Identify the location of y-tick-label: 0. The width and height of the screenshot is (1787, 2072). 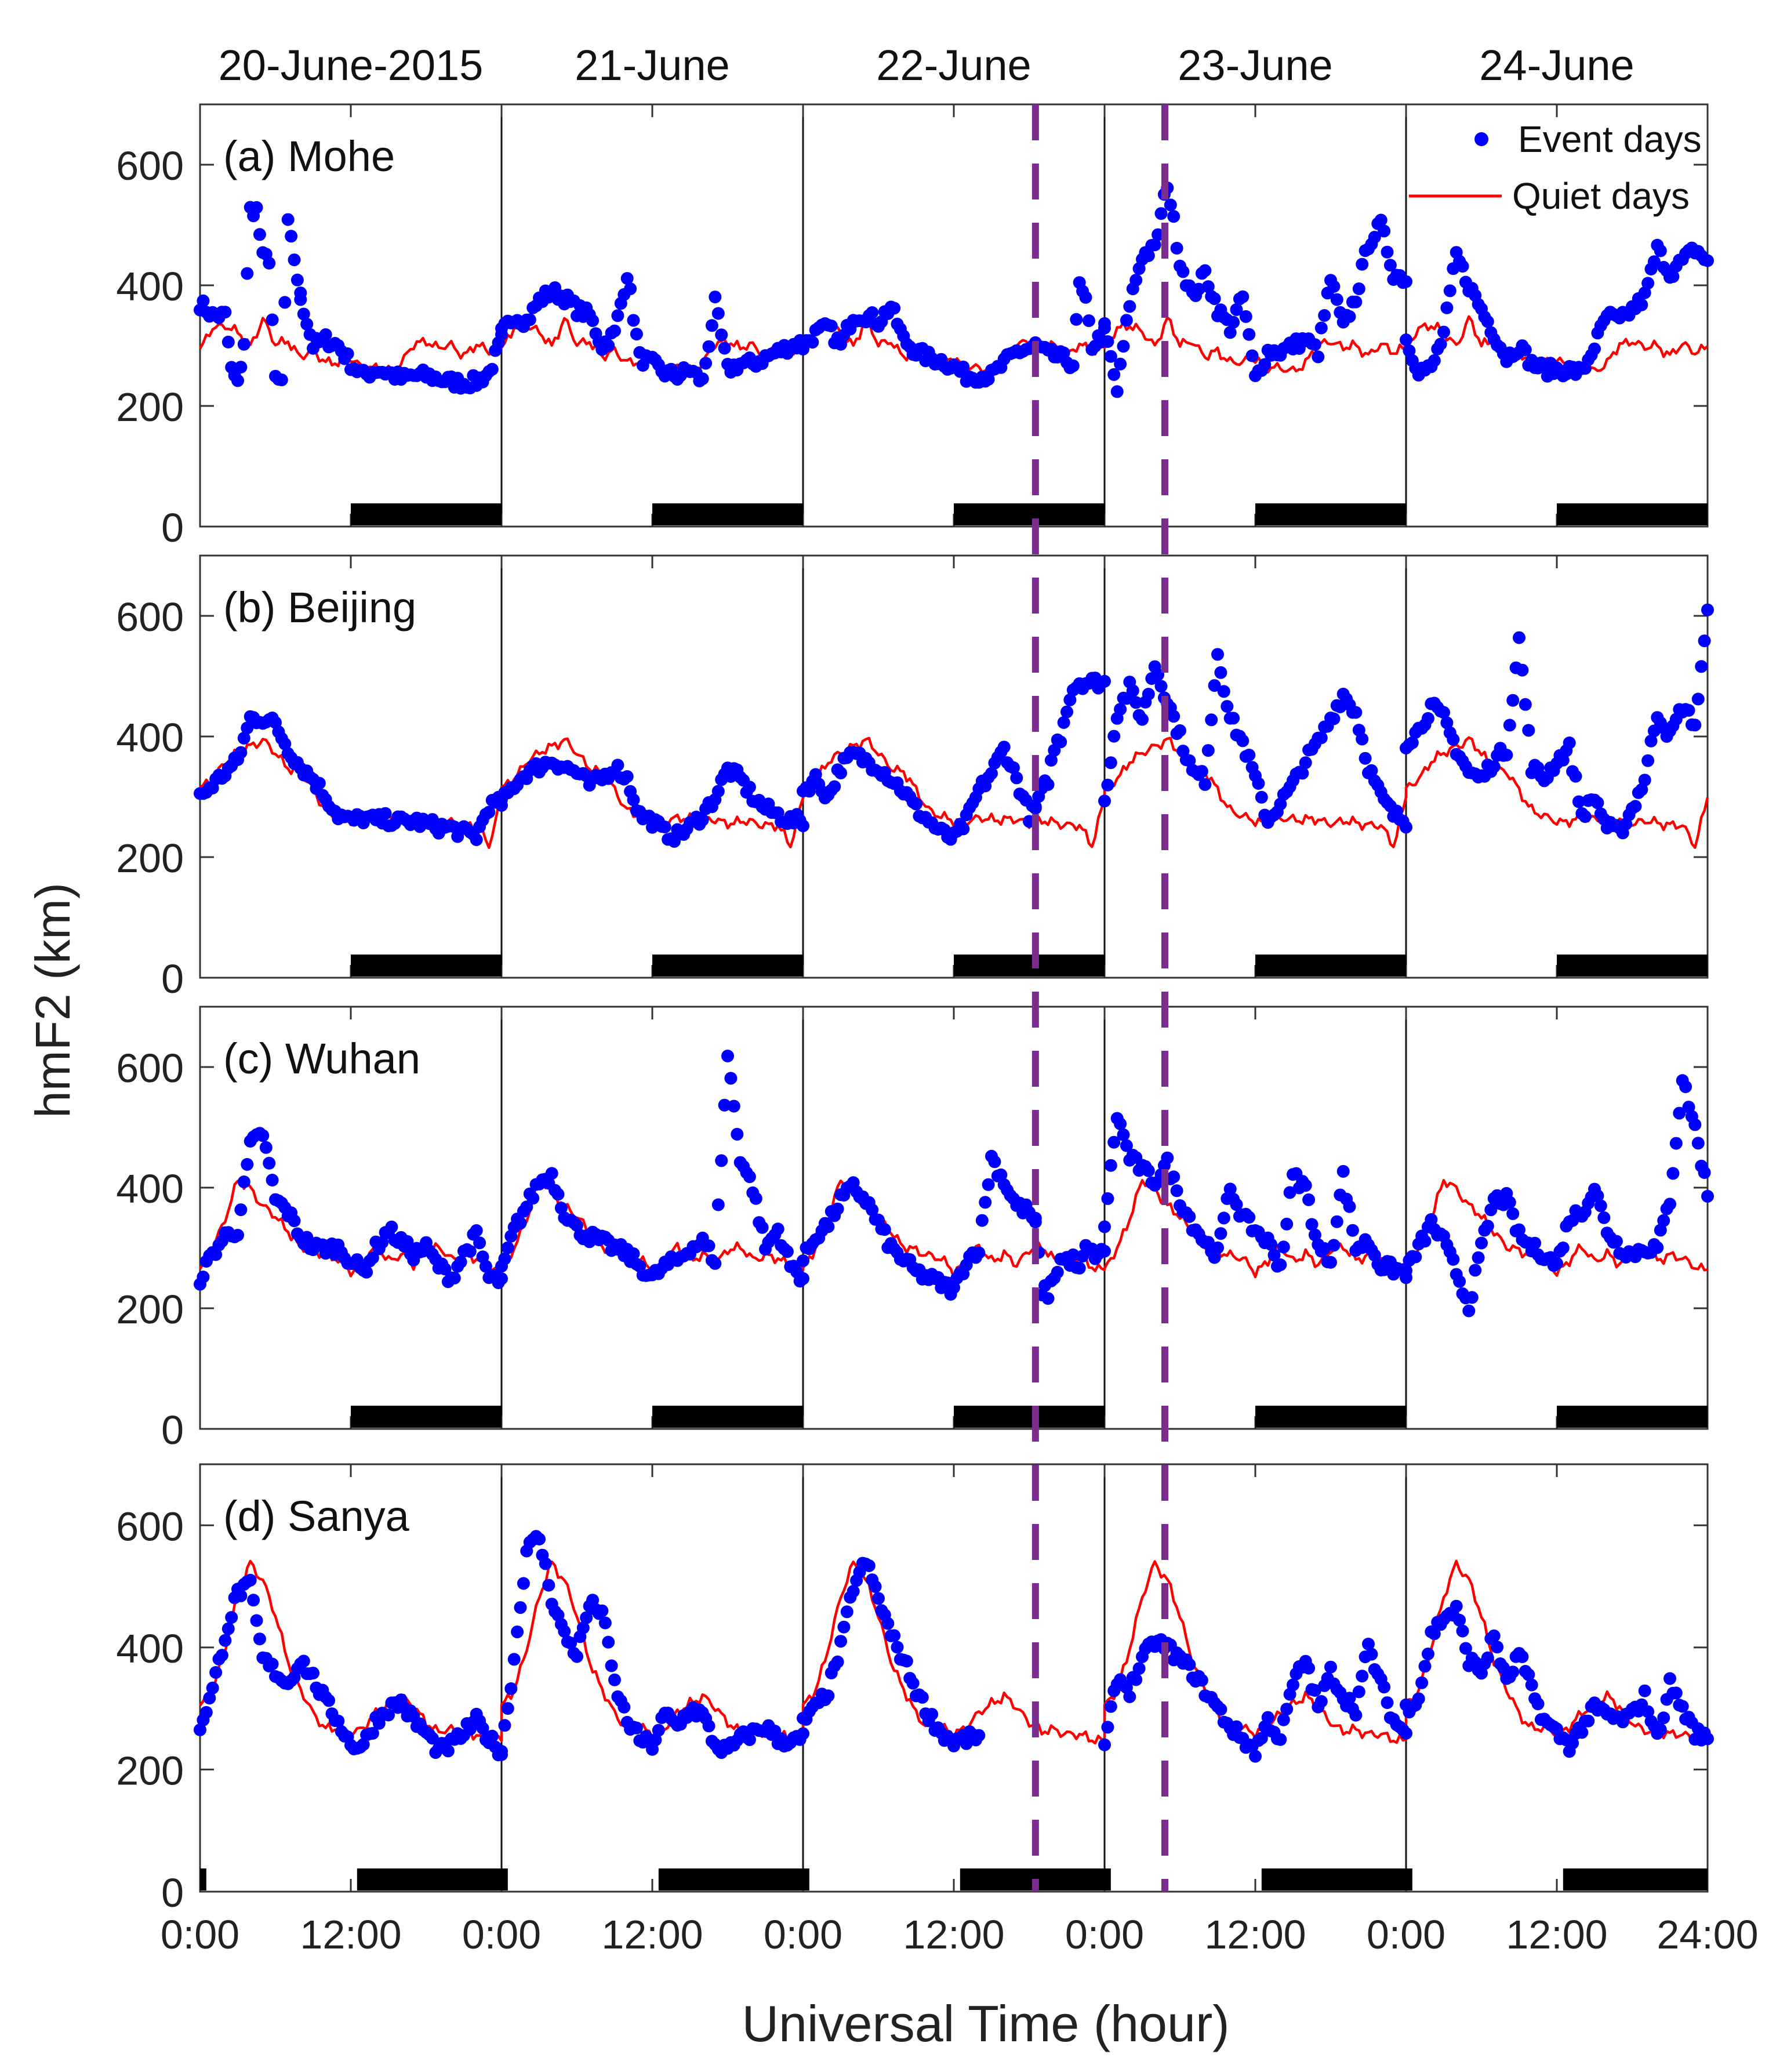
(172, 1430).